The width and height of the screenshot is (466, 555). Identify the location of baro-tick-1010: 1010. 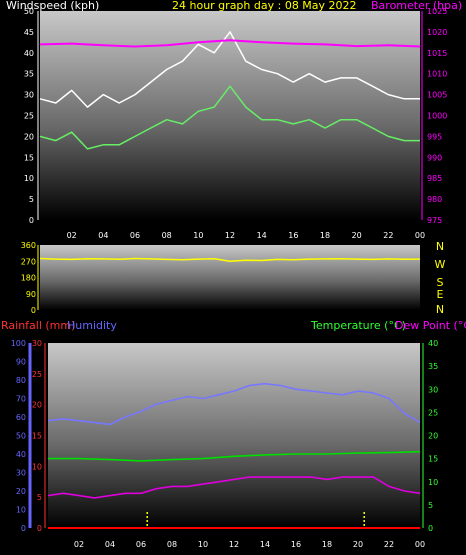
(437, 74).